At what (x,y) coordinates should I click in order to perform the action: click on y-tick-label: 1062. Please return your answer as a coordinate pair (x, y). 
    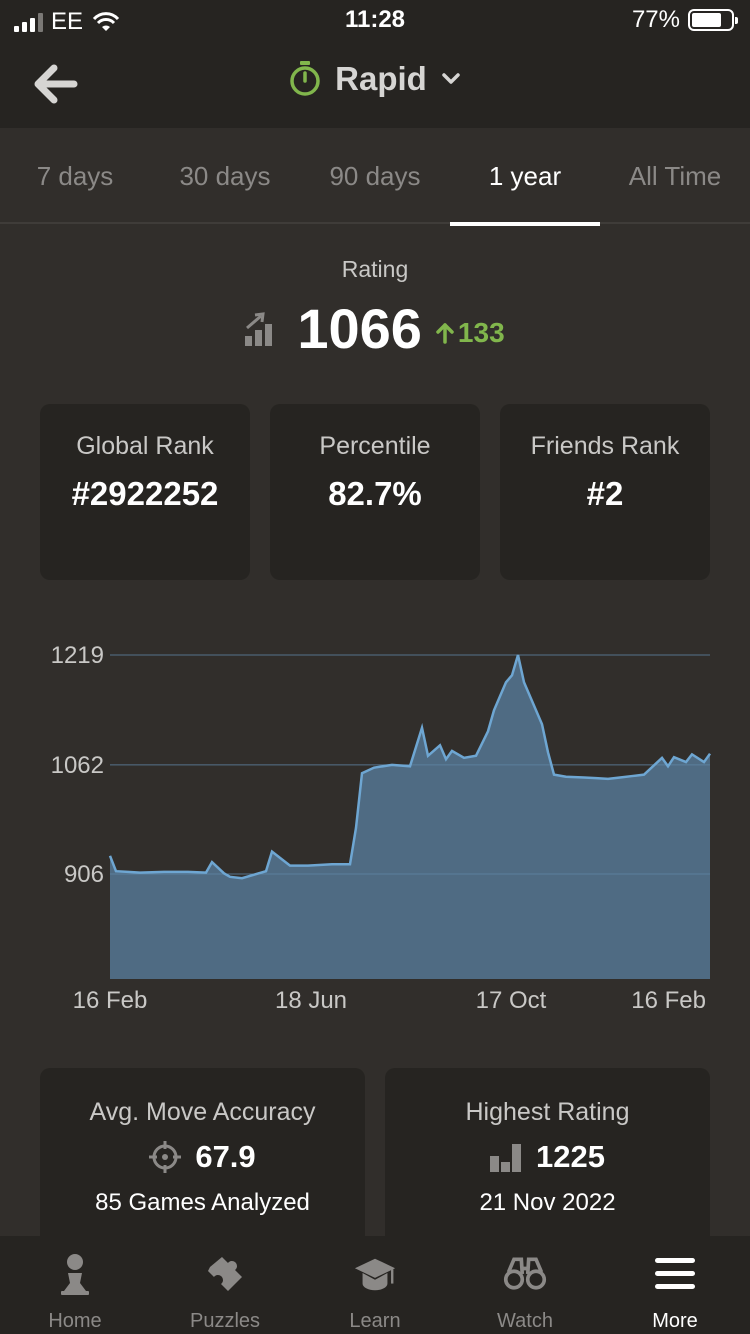
    Looking at the image, I should click on (77, 765).